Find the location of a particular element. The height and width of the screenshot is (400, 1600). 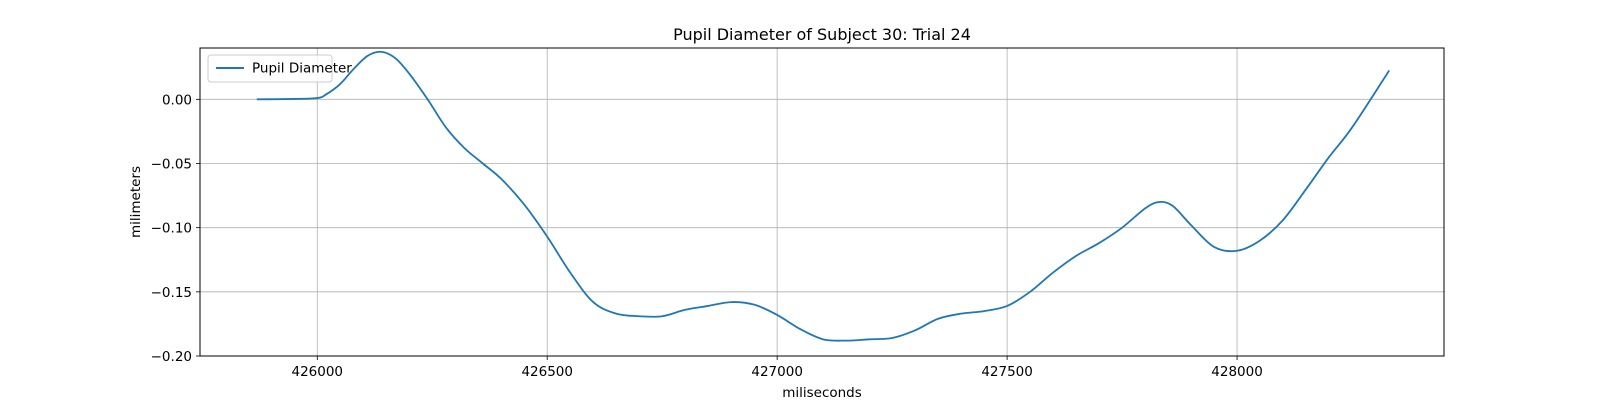

legend-label-pupil-diameter: Pupil Diameter is located at coordinates (302, 69).